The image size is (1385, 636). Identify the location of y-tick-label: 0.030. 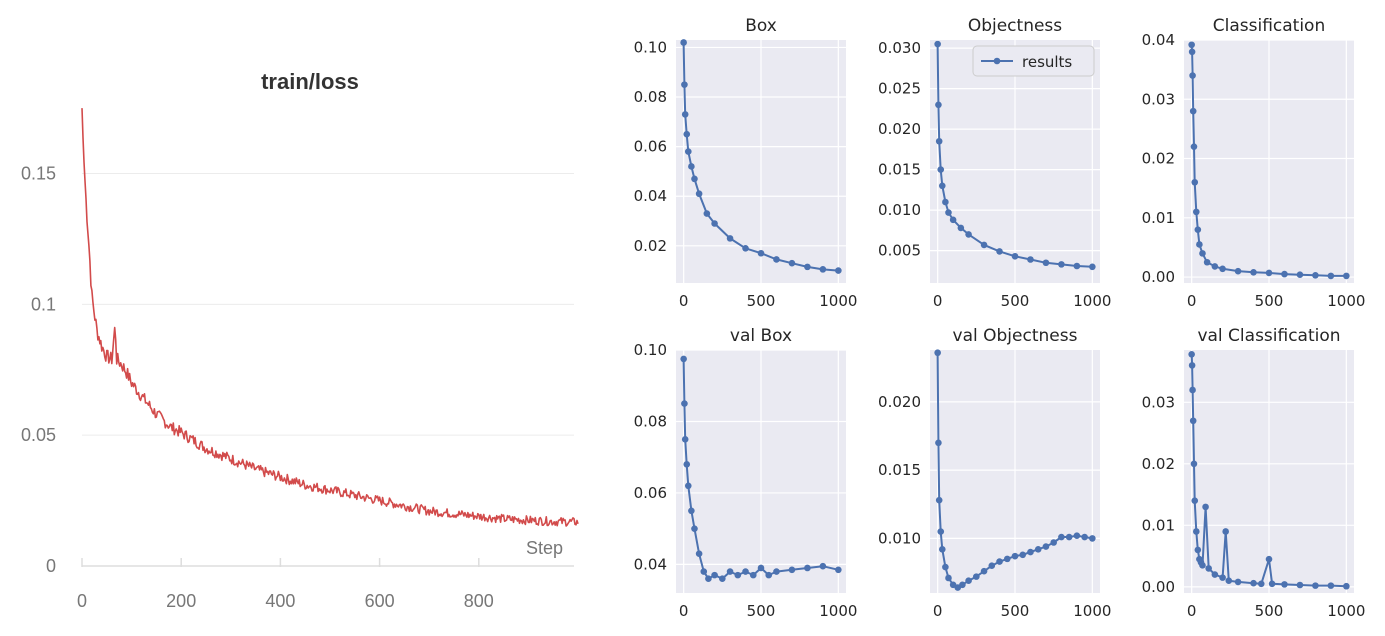
(899, 48).